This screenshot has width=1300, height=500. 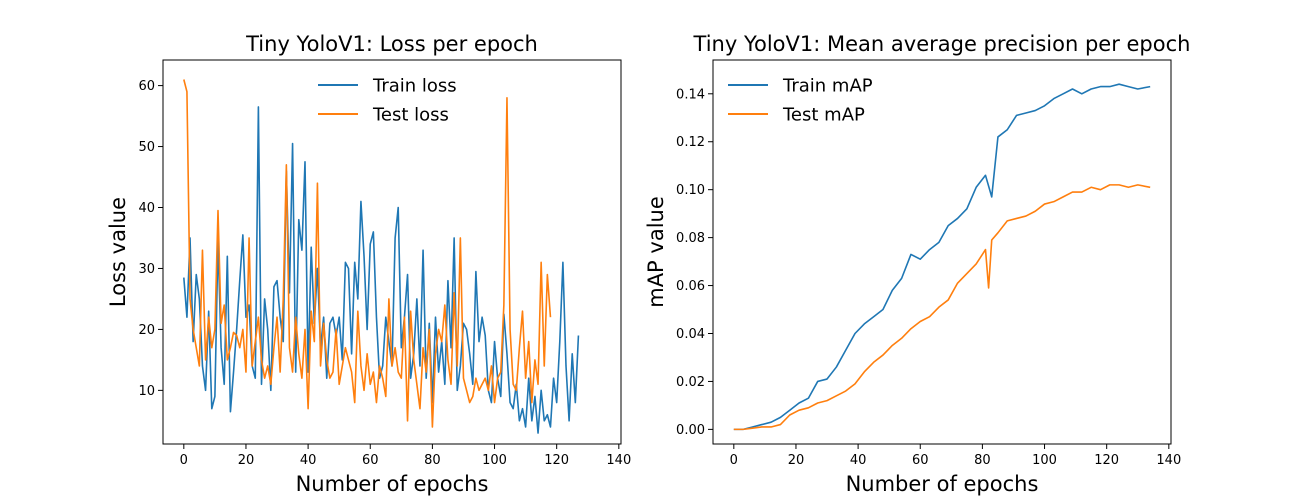 I want to click on legend-label: Test loss, so click(x=410, y=115).